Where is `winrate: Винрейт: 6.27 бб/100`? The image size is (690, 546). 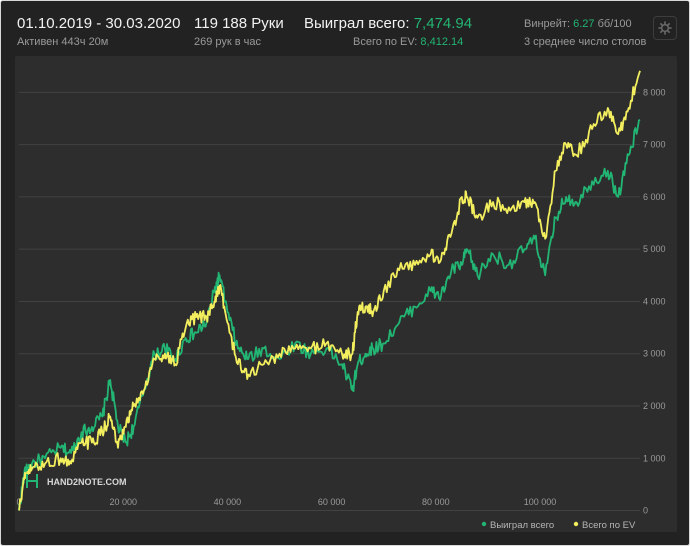
winrate: Винрейт: 6.27 бб/100 is located at coordinates (578, 24).